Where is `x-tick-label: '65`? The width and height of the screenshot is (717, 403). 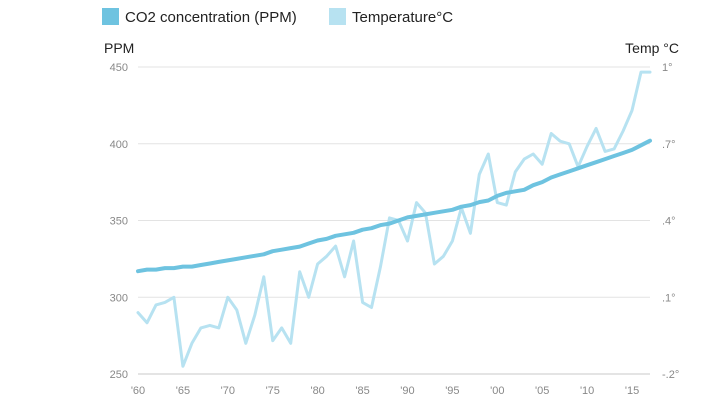
x-tick-label: '65 is located at coordinates (183, 391).